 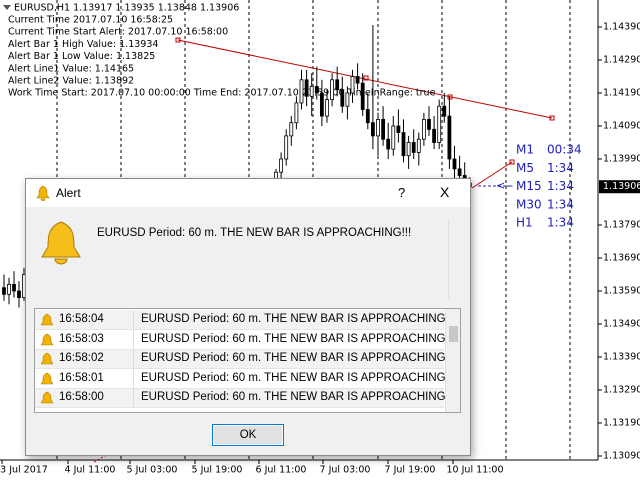 What do you see at coordinates (504, 185) in the screenshot?
I see `arrow-label: <--` at bounding box center [504, 185].